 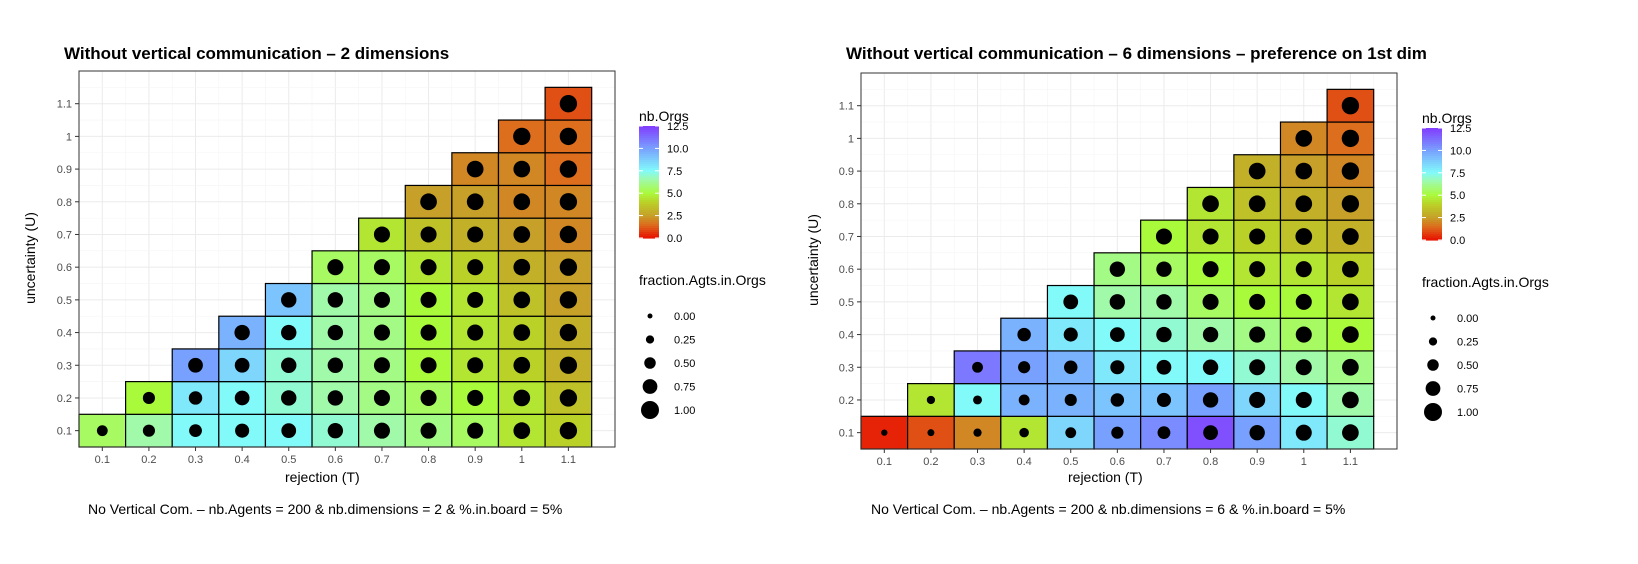 What do you see at coordinates (1350, 462) in the screenshot?
I see `x-tick-label: 1.1` at bounding box center [1350, 462].